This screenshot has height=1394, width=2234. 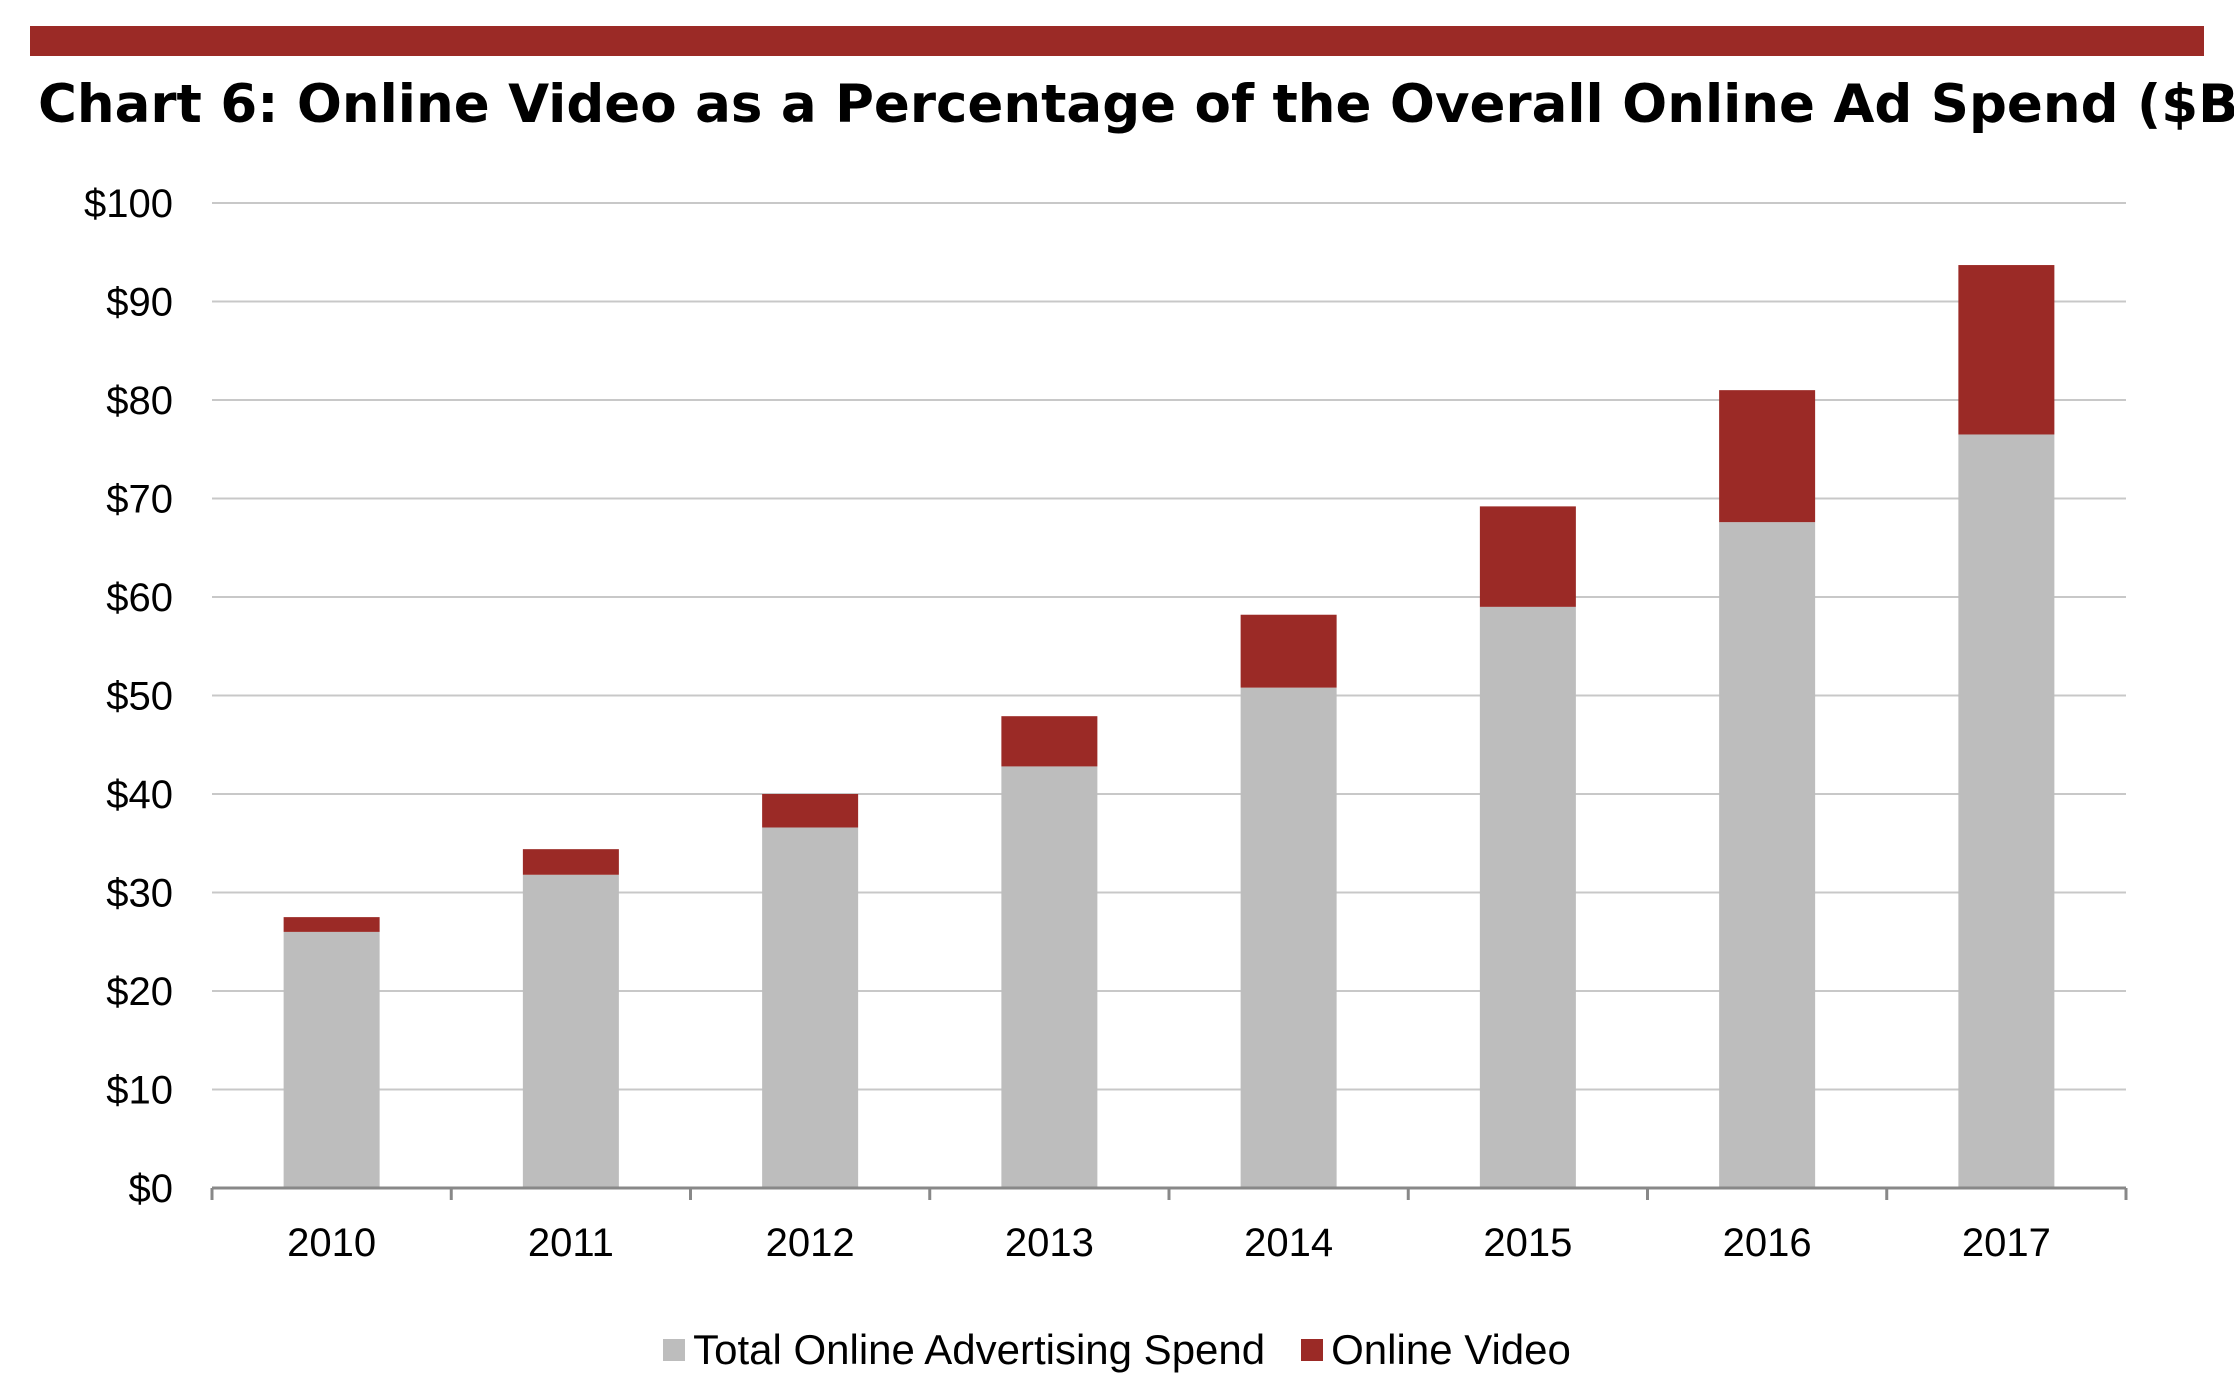 What do you see at coordinates (2006, 1243) in the screenshot?
I see `x-tick-label: 2017` at bounding box center [2006, 1243].